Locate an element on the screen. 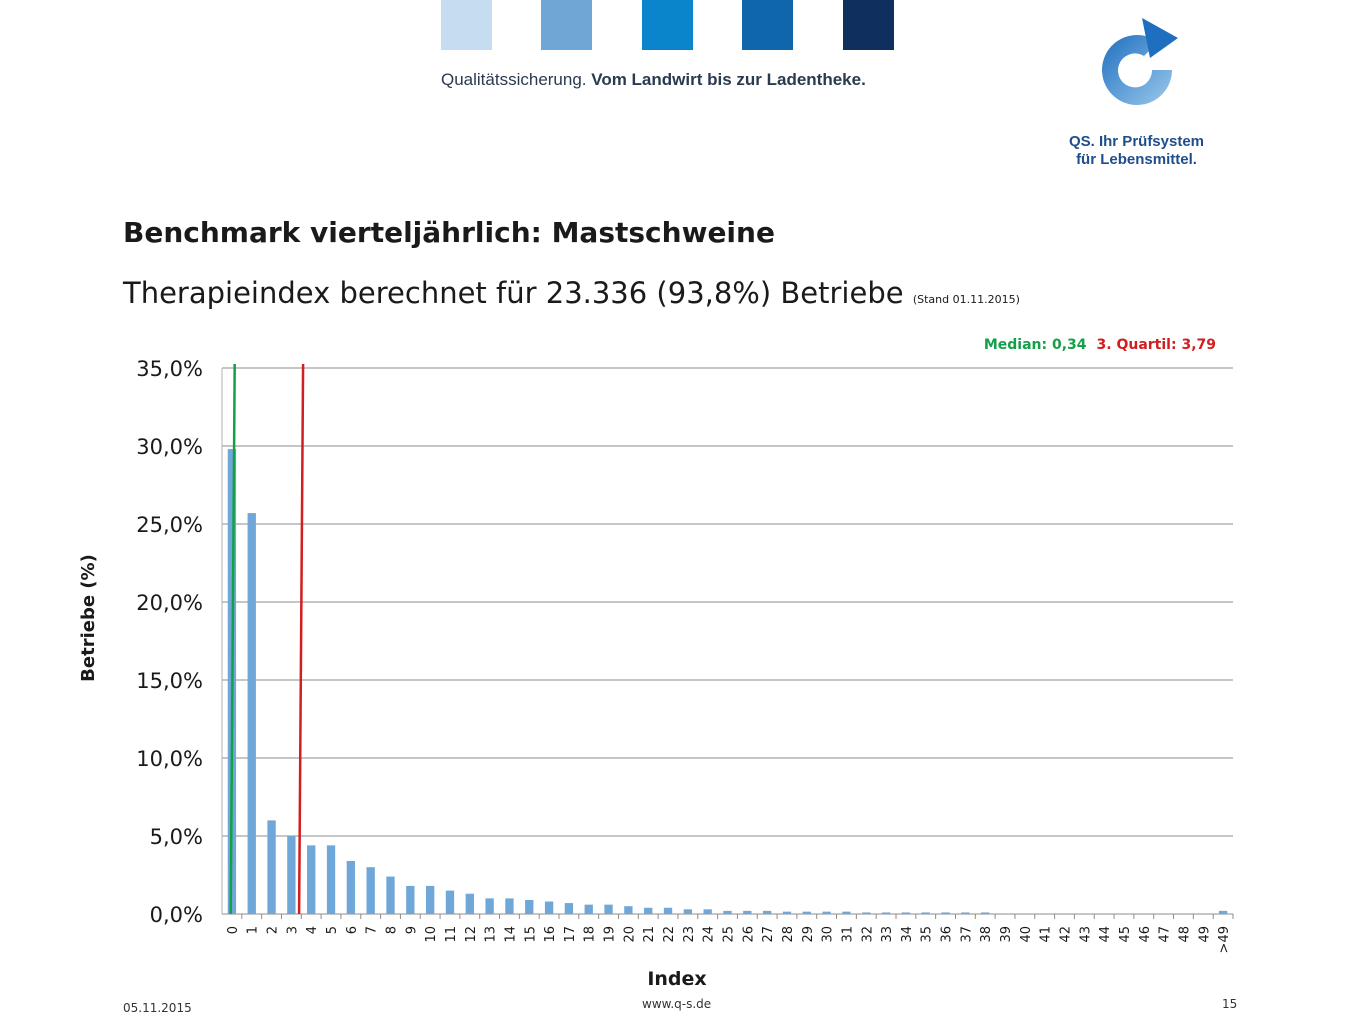  x-tick-label: 37 is located at coordinates (966, 934).